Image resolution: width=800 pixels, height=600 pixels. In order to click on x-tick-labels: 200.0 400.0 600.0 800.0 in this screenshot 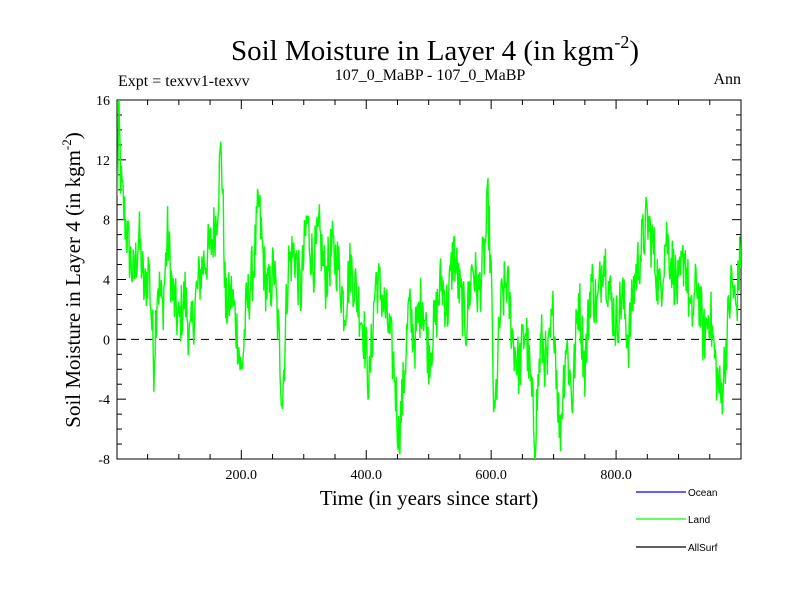, I will do `click(429, 475)`.